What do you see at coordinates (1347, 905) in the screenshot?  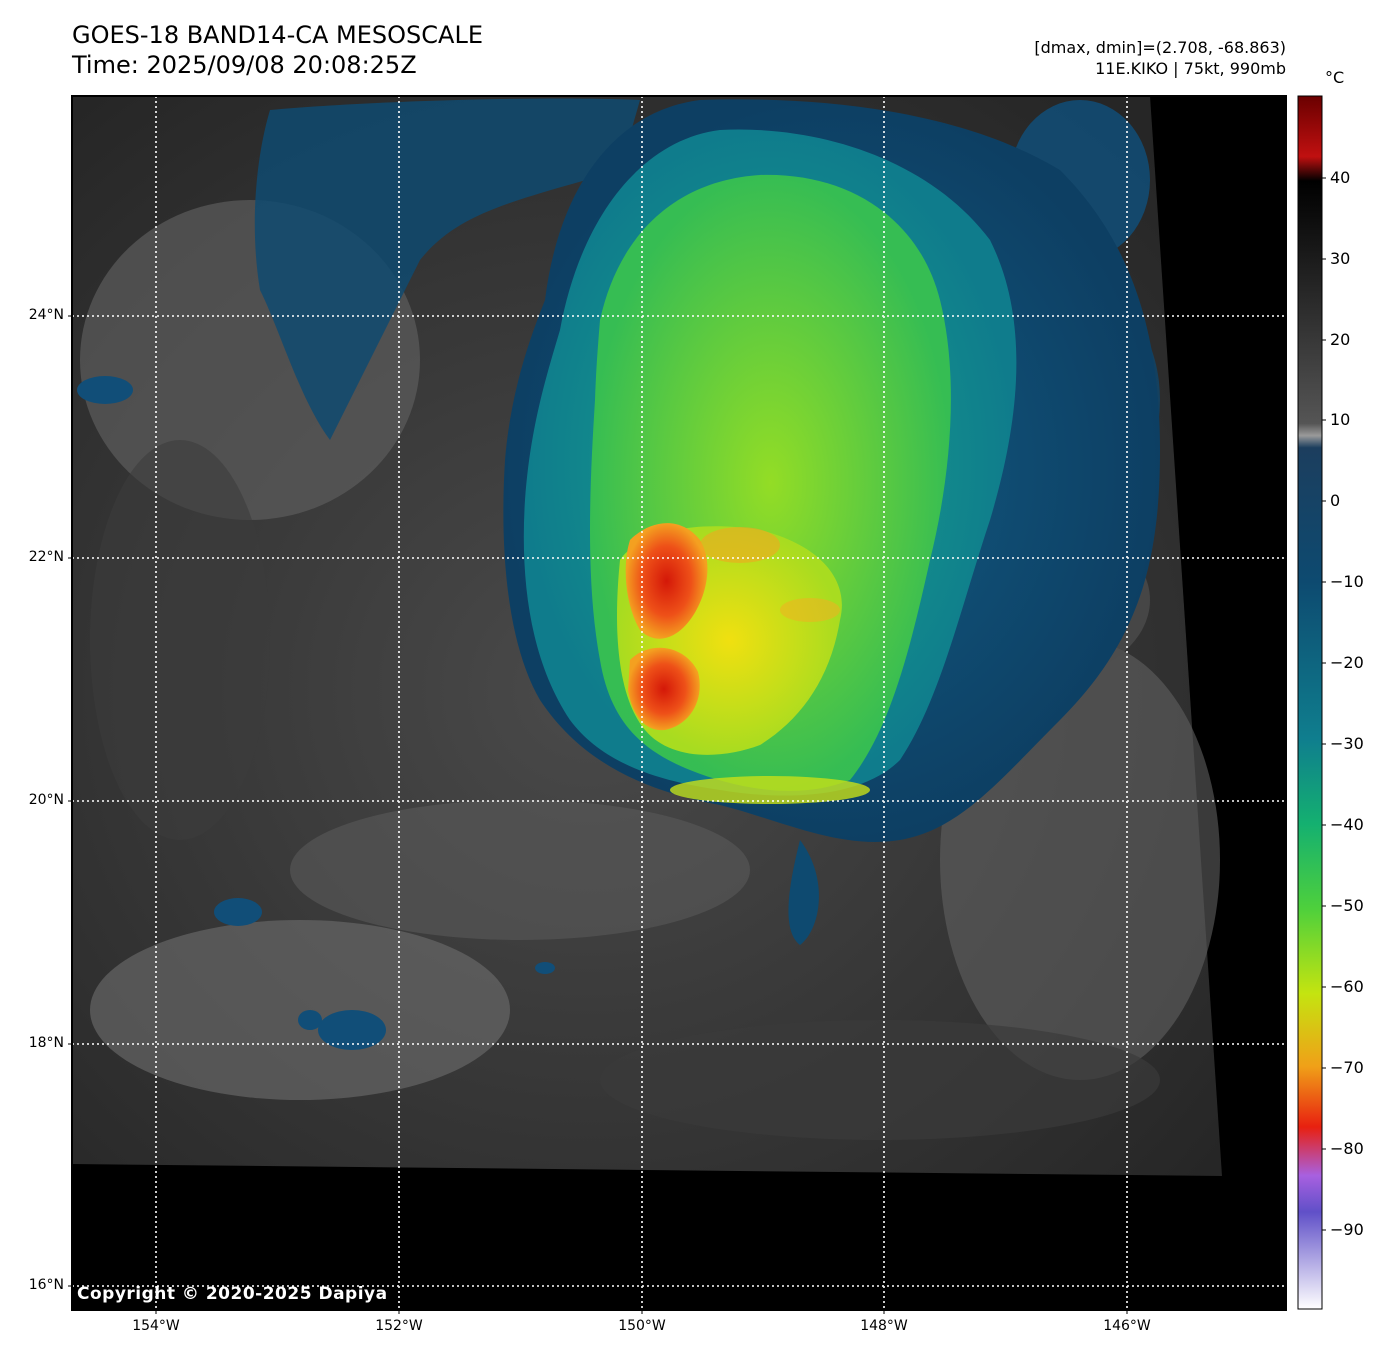 I see `colorbar-label: −50` at bounding box center [1347, 905].